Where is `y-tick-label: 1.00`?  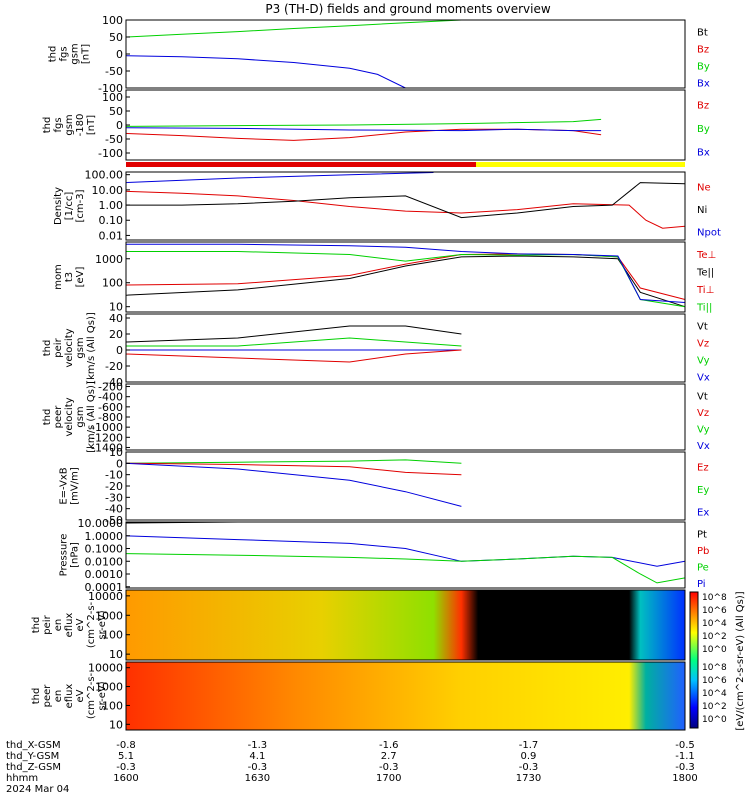
y-tick-label: 1.00 is located at coordinates (111, 205).